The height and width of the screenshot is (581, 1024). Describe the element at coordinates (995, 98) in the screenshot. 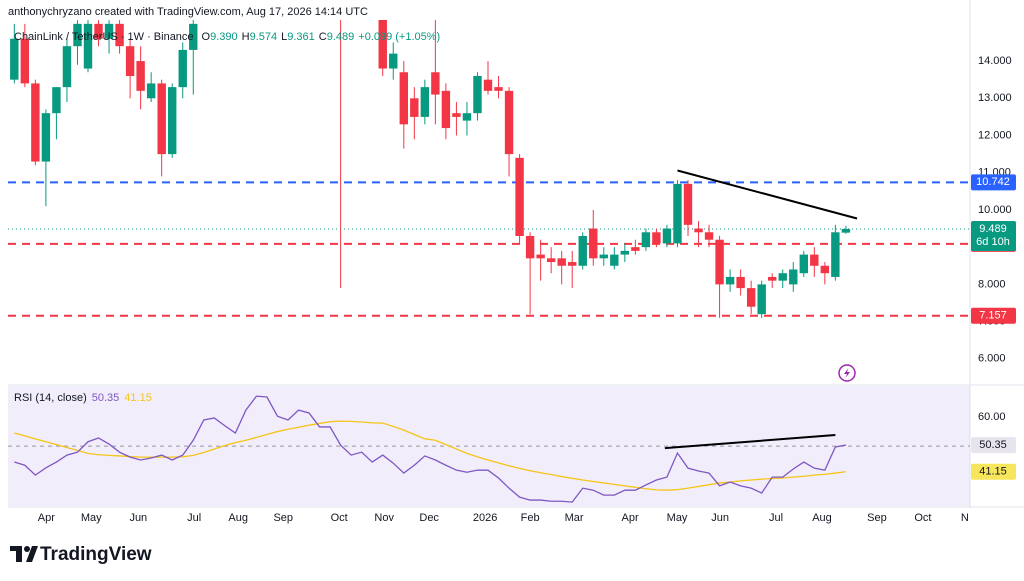

I see `y-tick-label: 13.000` at that location.